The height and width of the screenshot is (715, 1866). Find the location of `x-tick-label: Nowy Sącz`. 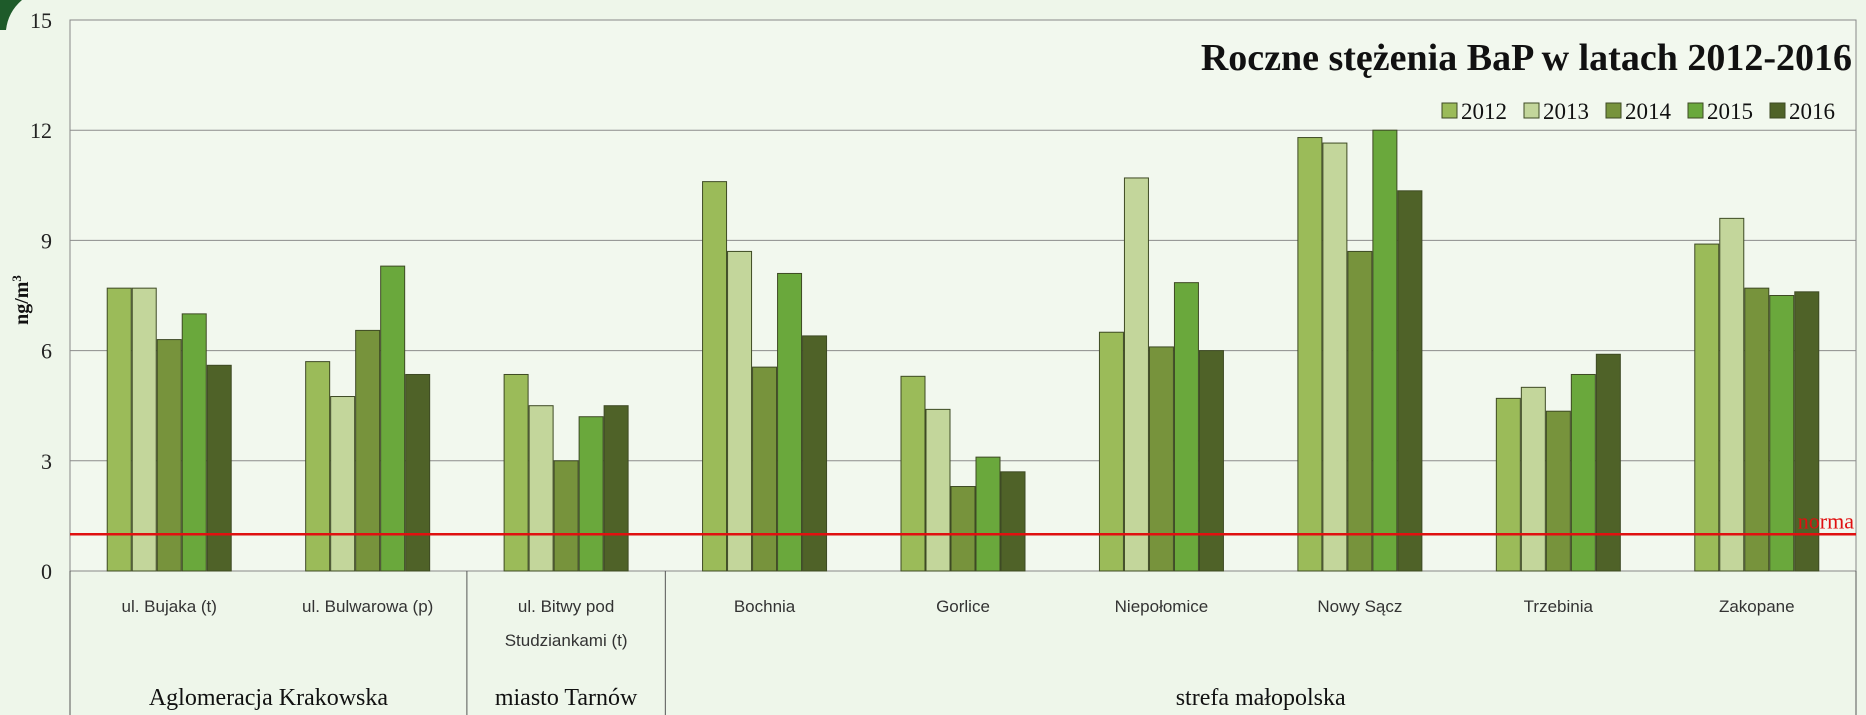

x-tick-label: Nowy Sącz is located at coordinates (1359, 606).